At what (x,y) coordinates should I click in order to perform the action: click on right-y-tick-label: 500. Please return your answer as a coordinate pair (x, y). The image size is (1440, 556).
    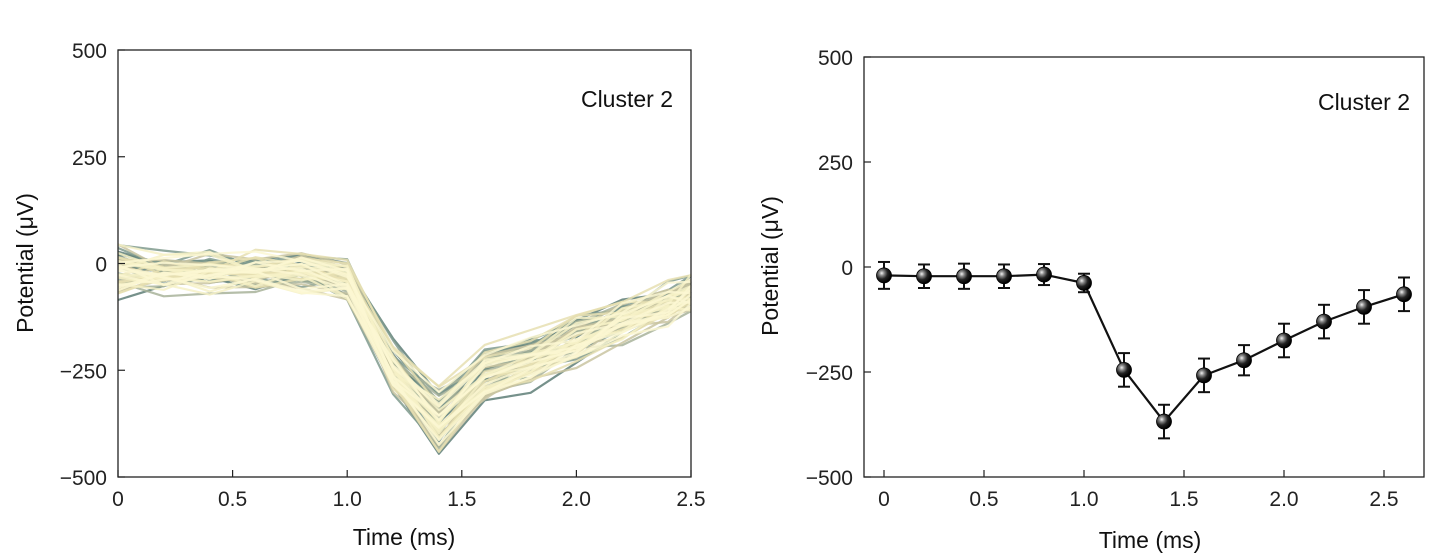
    Looking at the image, I should click on (835, 58).